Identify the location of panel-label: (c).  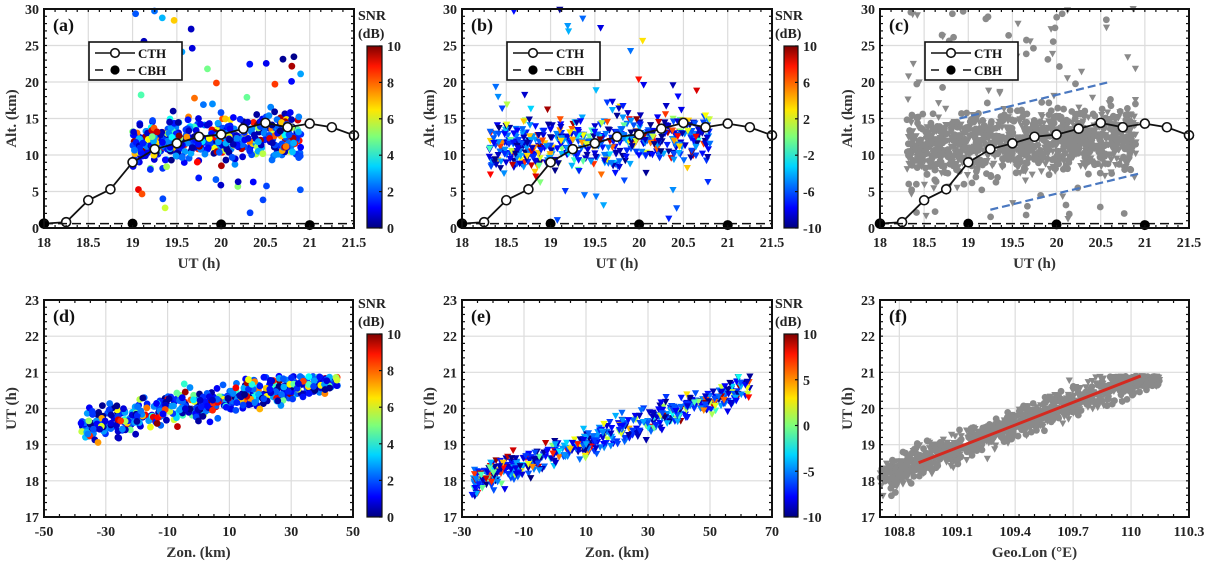
(899, 25).